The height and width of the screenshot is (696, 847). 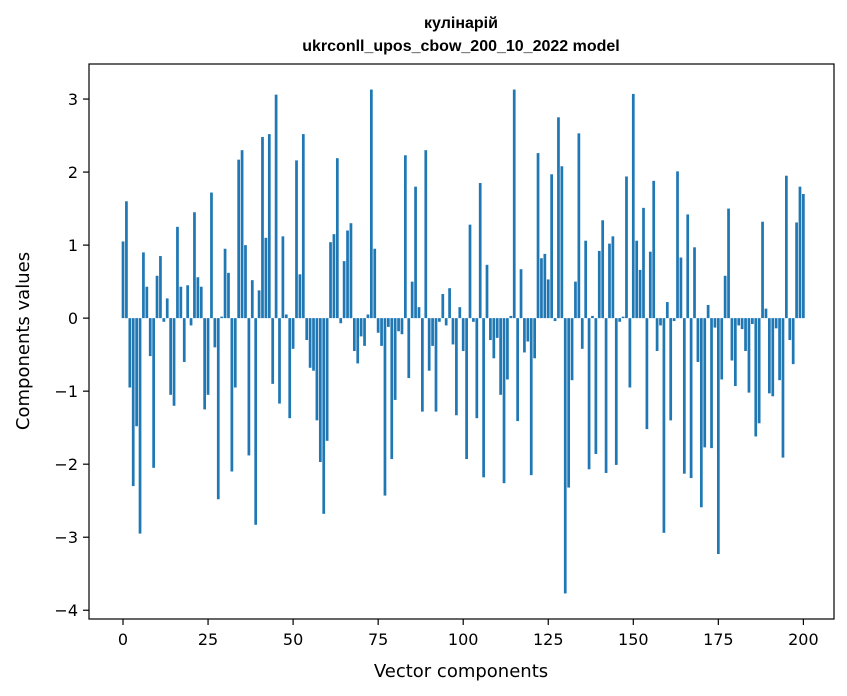 I want to click on y-tick-label: 0, so click(x=73, y=318).